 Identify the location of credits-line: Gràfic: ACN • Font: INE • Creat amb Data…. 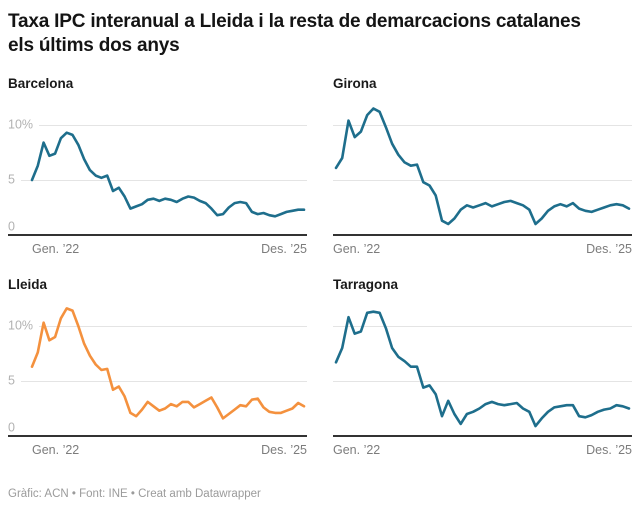
(134, 494).